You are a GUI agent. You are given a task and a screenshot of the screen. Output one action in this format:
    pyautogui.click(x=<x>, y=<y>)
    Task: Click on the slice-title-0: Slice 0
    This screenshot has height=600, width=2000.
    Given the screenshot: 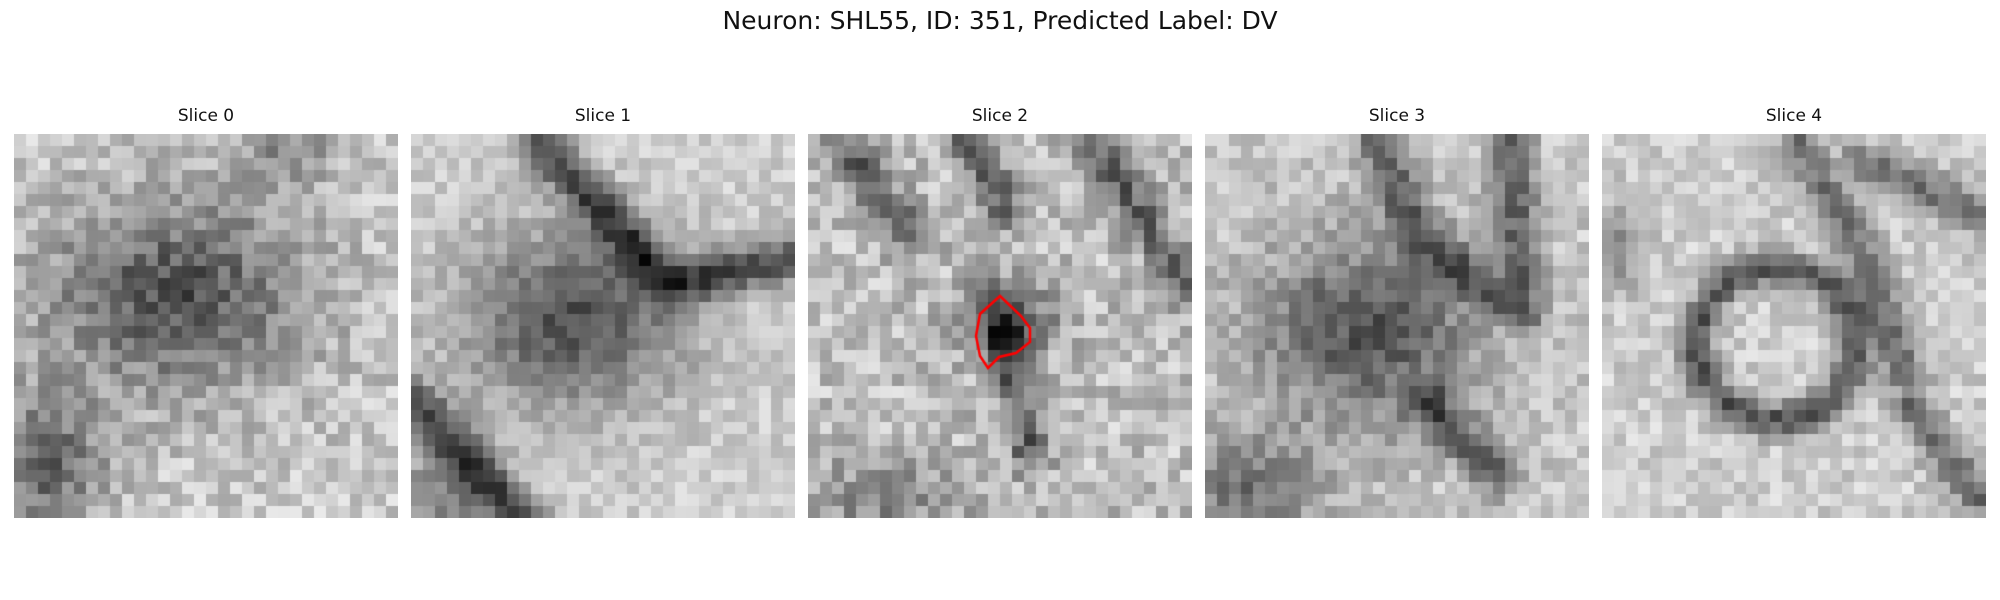 What is the action you would take?
    pyautogui.click(x=206, y=116)
    